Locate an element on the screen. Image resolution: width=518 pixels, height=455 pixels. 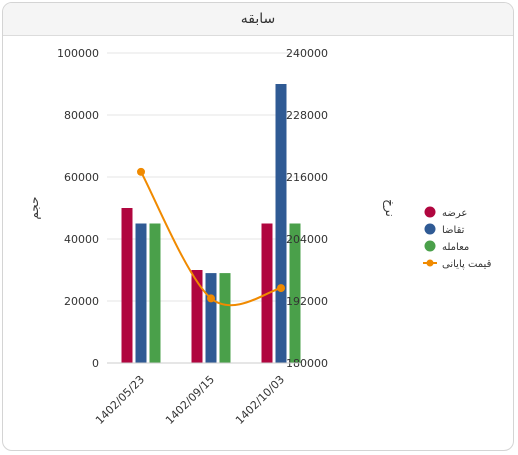
panel-header: سابقه is located at coordinates (258, 19).